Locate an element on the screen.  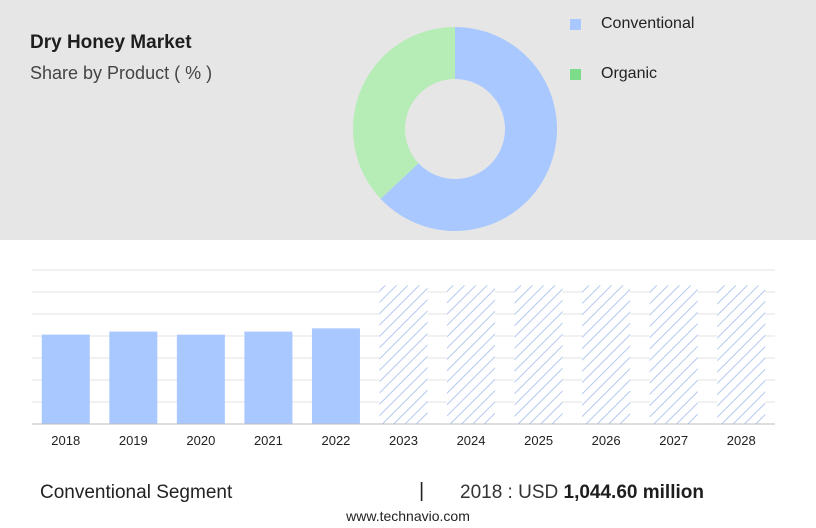
legend-item-organic: Organic is located at coordinates (613, 74).